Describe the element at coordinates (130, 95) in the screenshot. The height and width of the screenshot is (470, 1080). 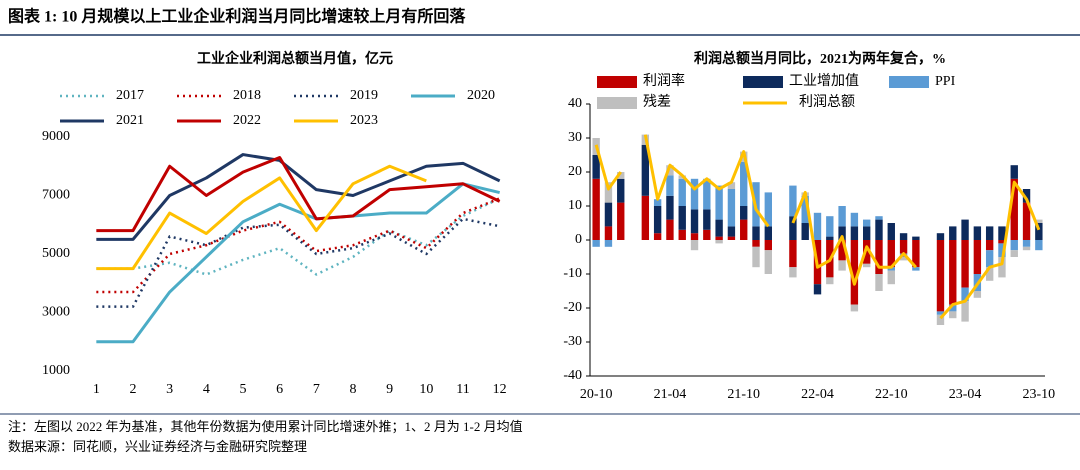
I see `legend-label: 2017` at that location.